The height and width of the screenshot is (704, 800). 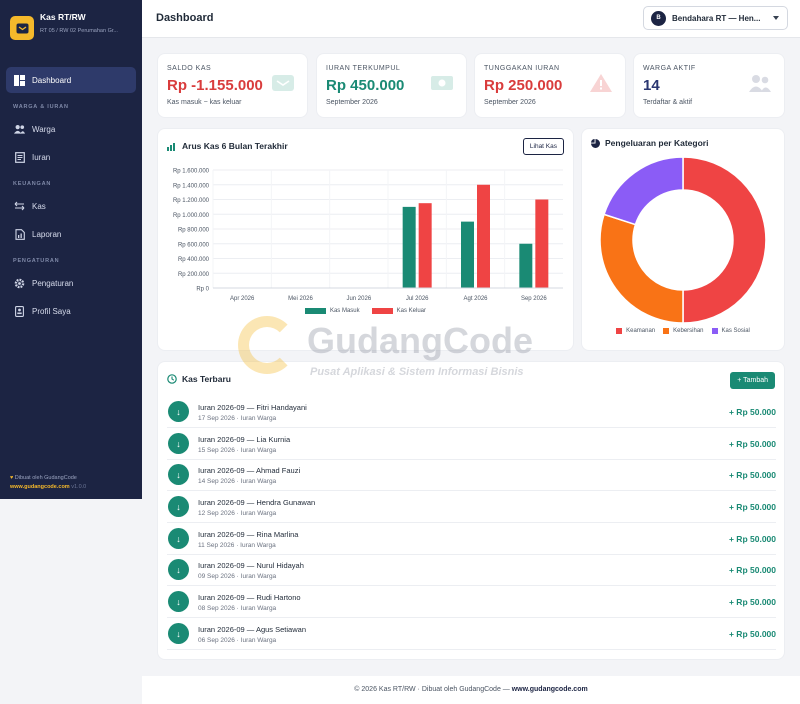 What do you see at coordinates (735, 331) in the screenshot?
I see `legend-label: Kas Sosial` at bounding box center [735, 331].